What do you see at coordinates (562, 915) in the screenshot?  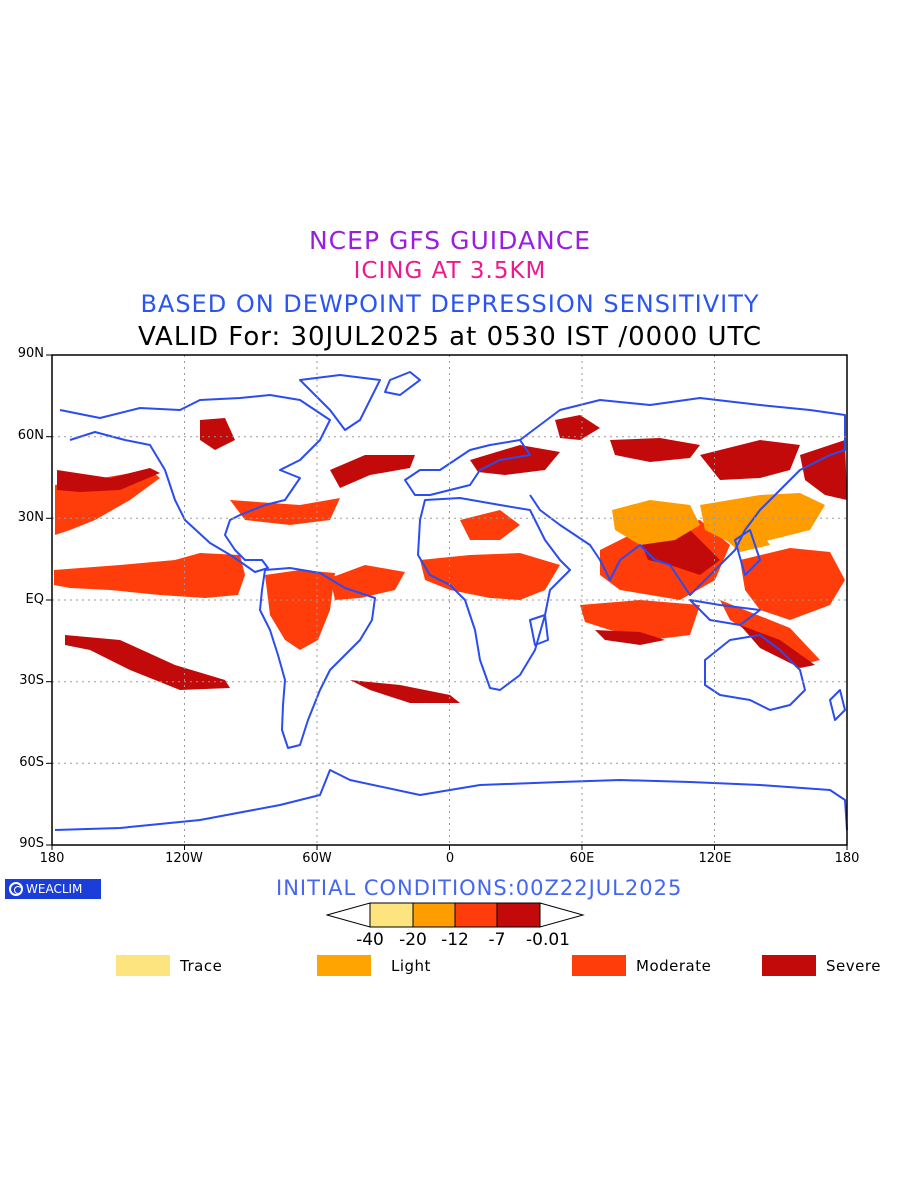 I see `scale-arrow-right` at bounding box center [562, 915].